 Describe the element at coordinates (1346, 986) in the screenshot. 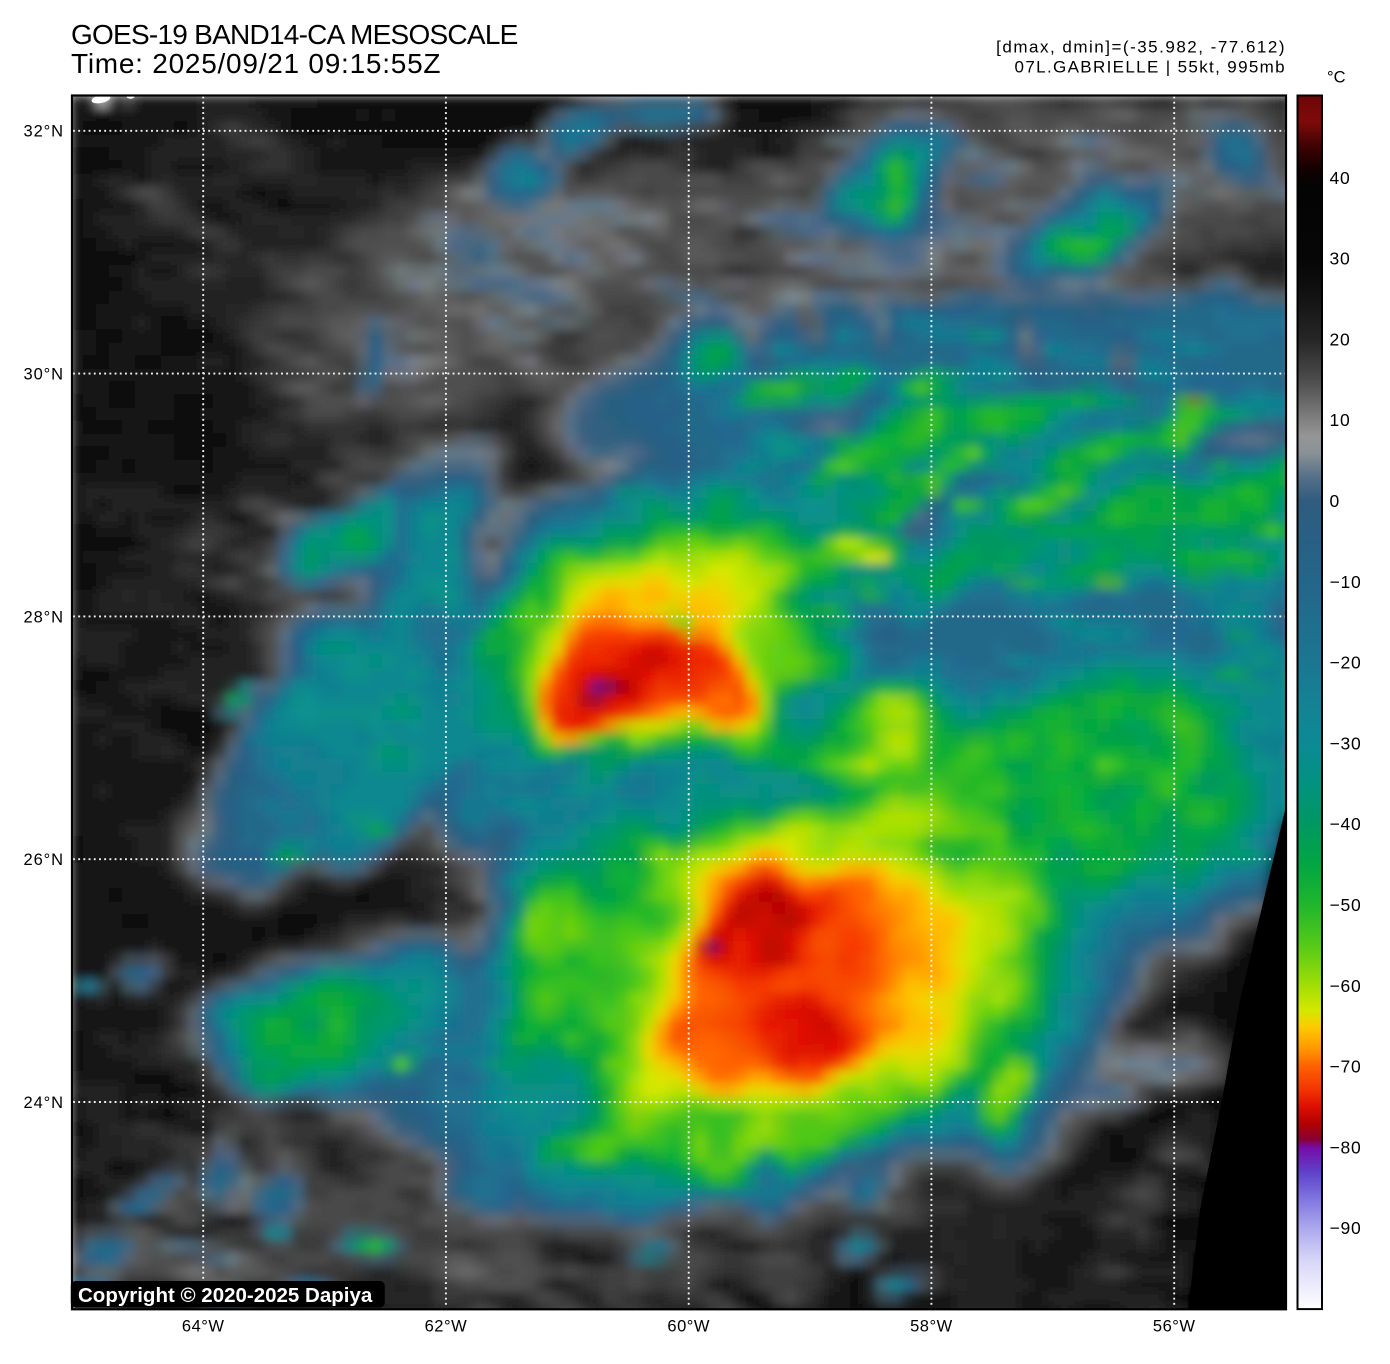

I see `svg-text: −60` at that location.